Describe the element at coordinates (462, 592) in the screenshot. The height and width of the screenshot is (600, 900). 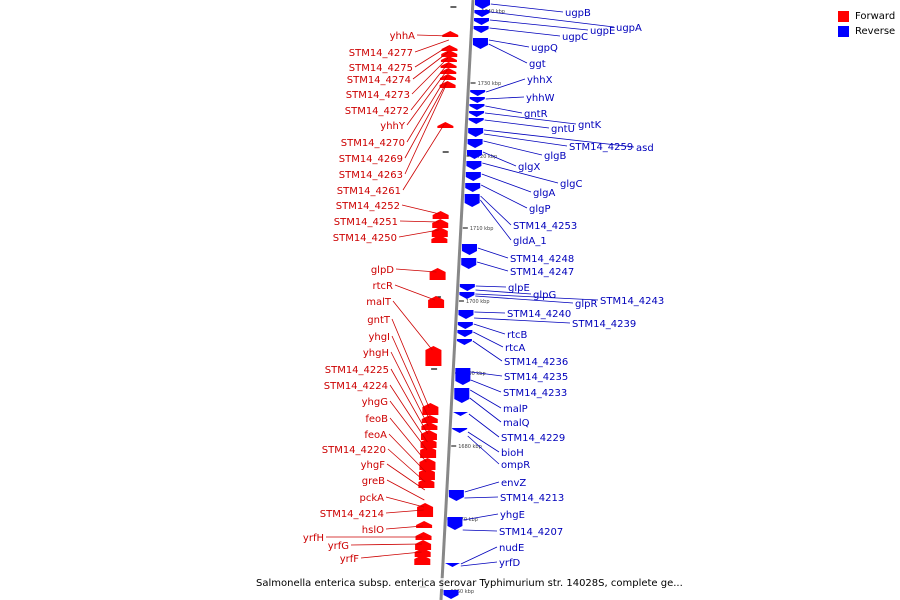
I see `scale-tick-label: 1660 kbp` at that location.